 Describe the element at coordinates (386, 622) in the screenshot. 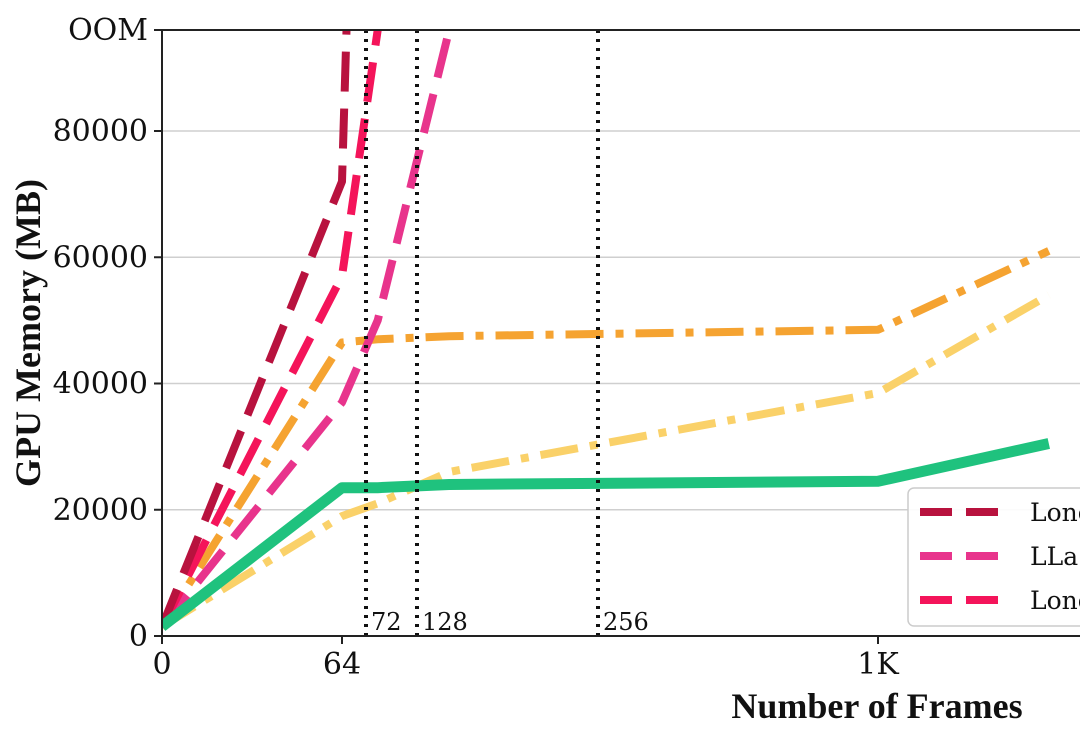

I see `frame-limit-label: 72` at that location.